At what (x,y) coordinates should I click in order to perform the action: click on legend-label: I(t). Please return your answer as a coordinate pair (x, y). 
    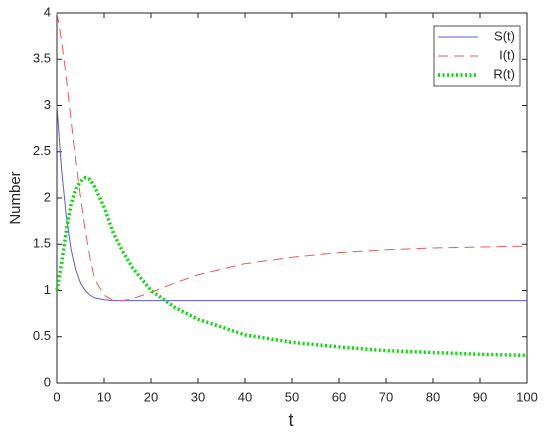
    Looking at the image, I should click on (507, 54).